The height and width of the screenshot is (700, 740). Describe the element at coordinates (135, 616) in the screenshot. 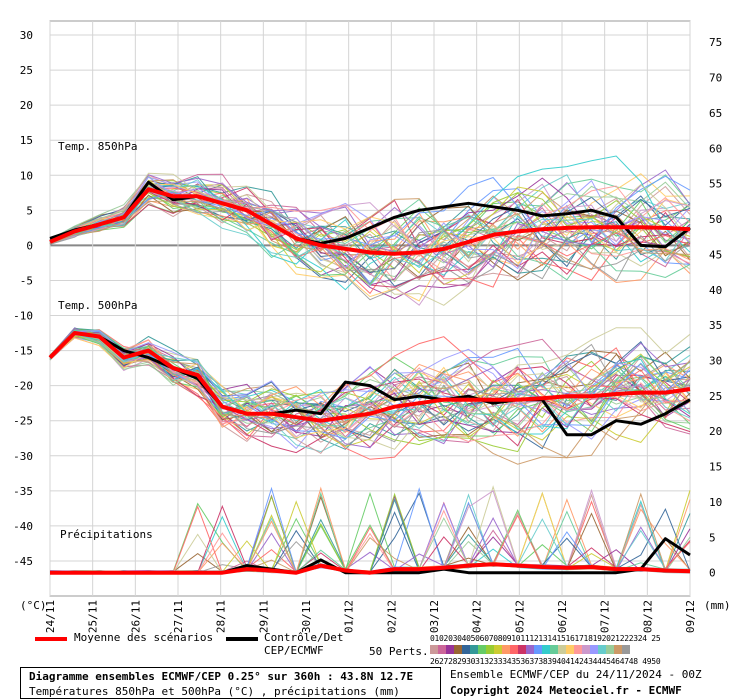

I see `x-tick-label: 26/11` at that location.